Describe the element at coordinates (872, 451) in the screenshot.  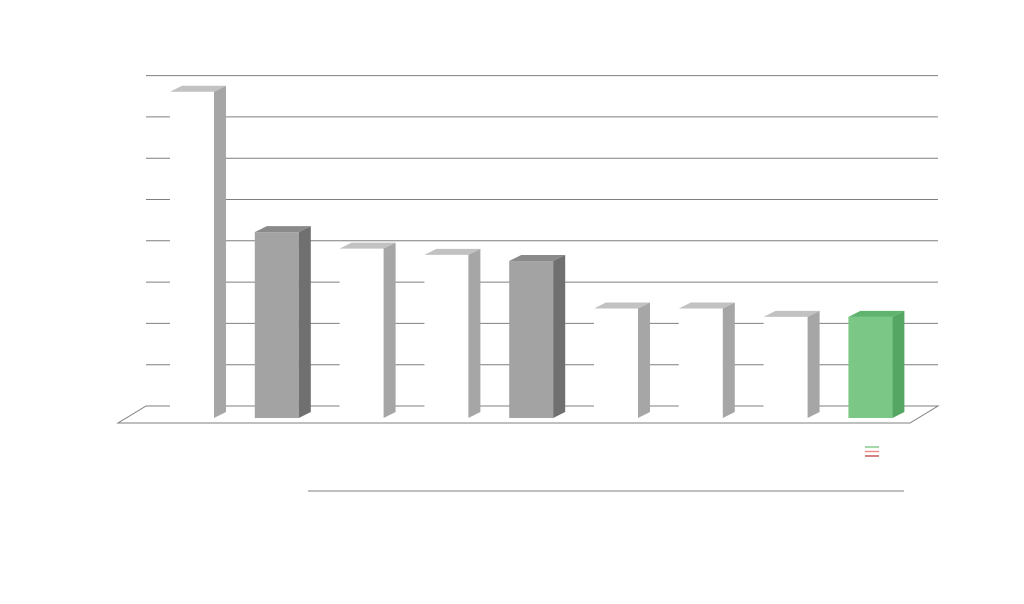
I see `legend` at that location.